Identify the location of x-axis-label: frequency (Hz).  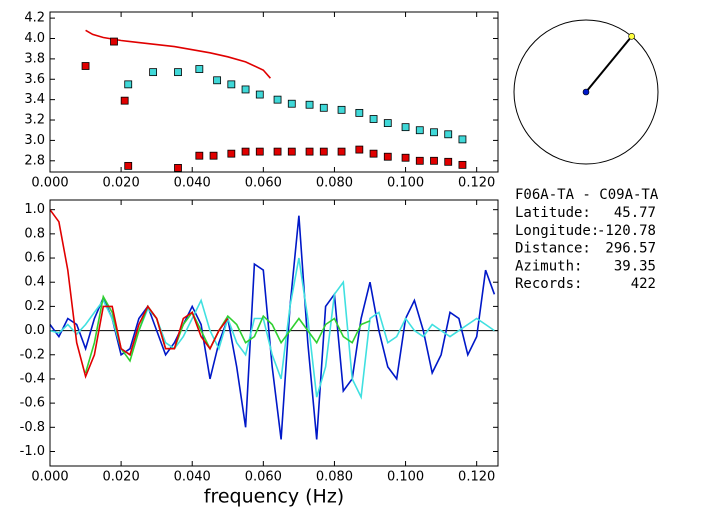
(274, 497).